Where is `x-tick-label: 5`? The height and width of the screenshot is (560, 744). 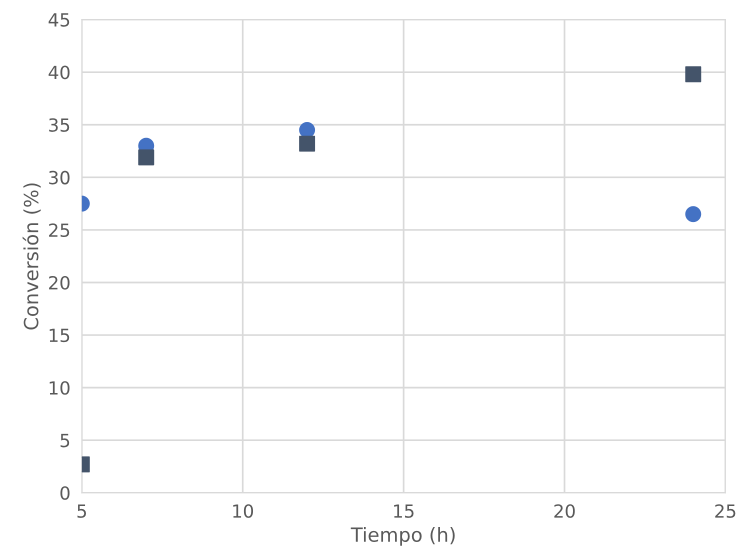 x-tick-label: 5 is located at coordinates (81, 511).